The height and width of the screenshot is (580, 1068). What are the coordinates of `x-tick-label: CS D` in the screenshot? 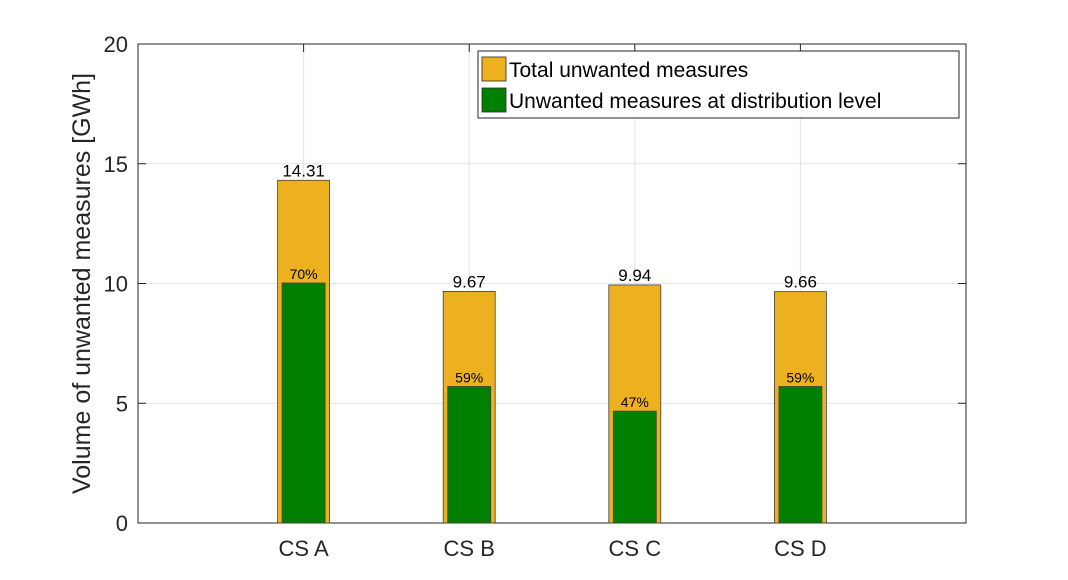 It's located at (800, 548).